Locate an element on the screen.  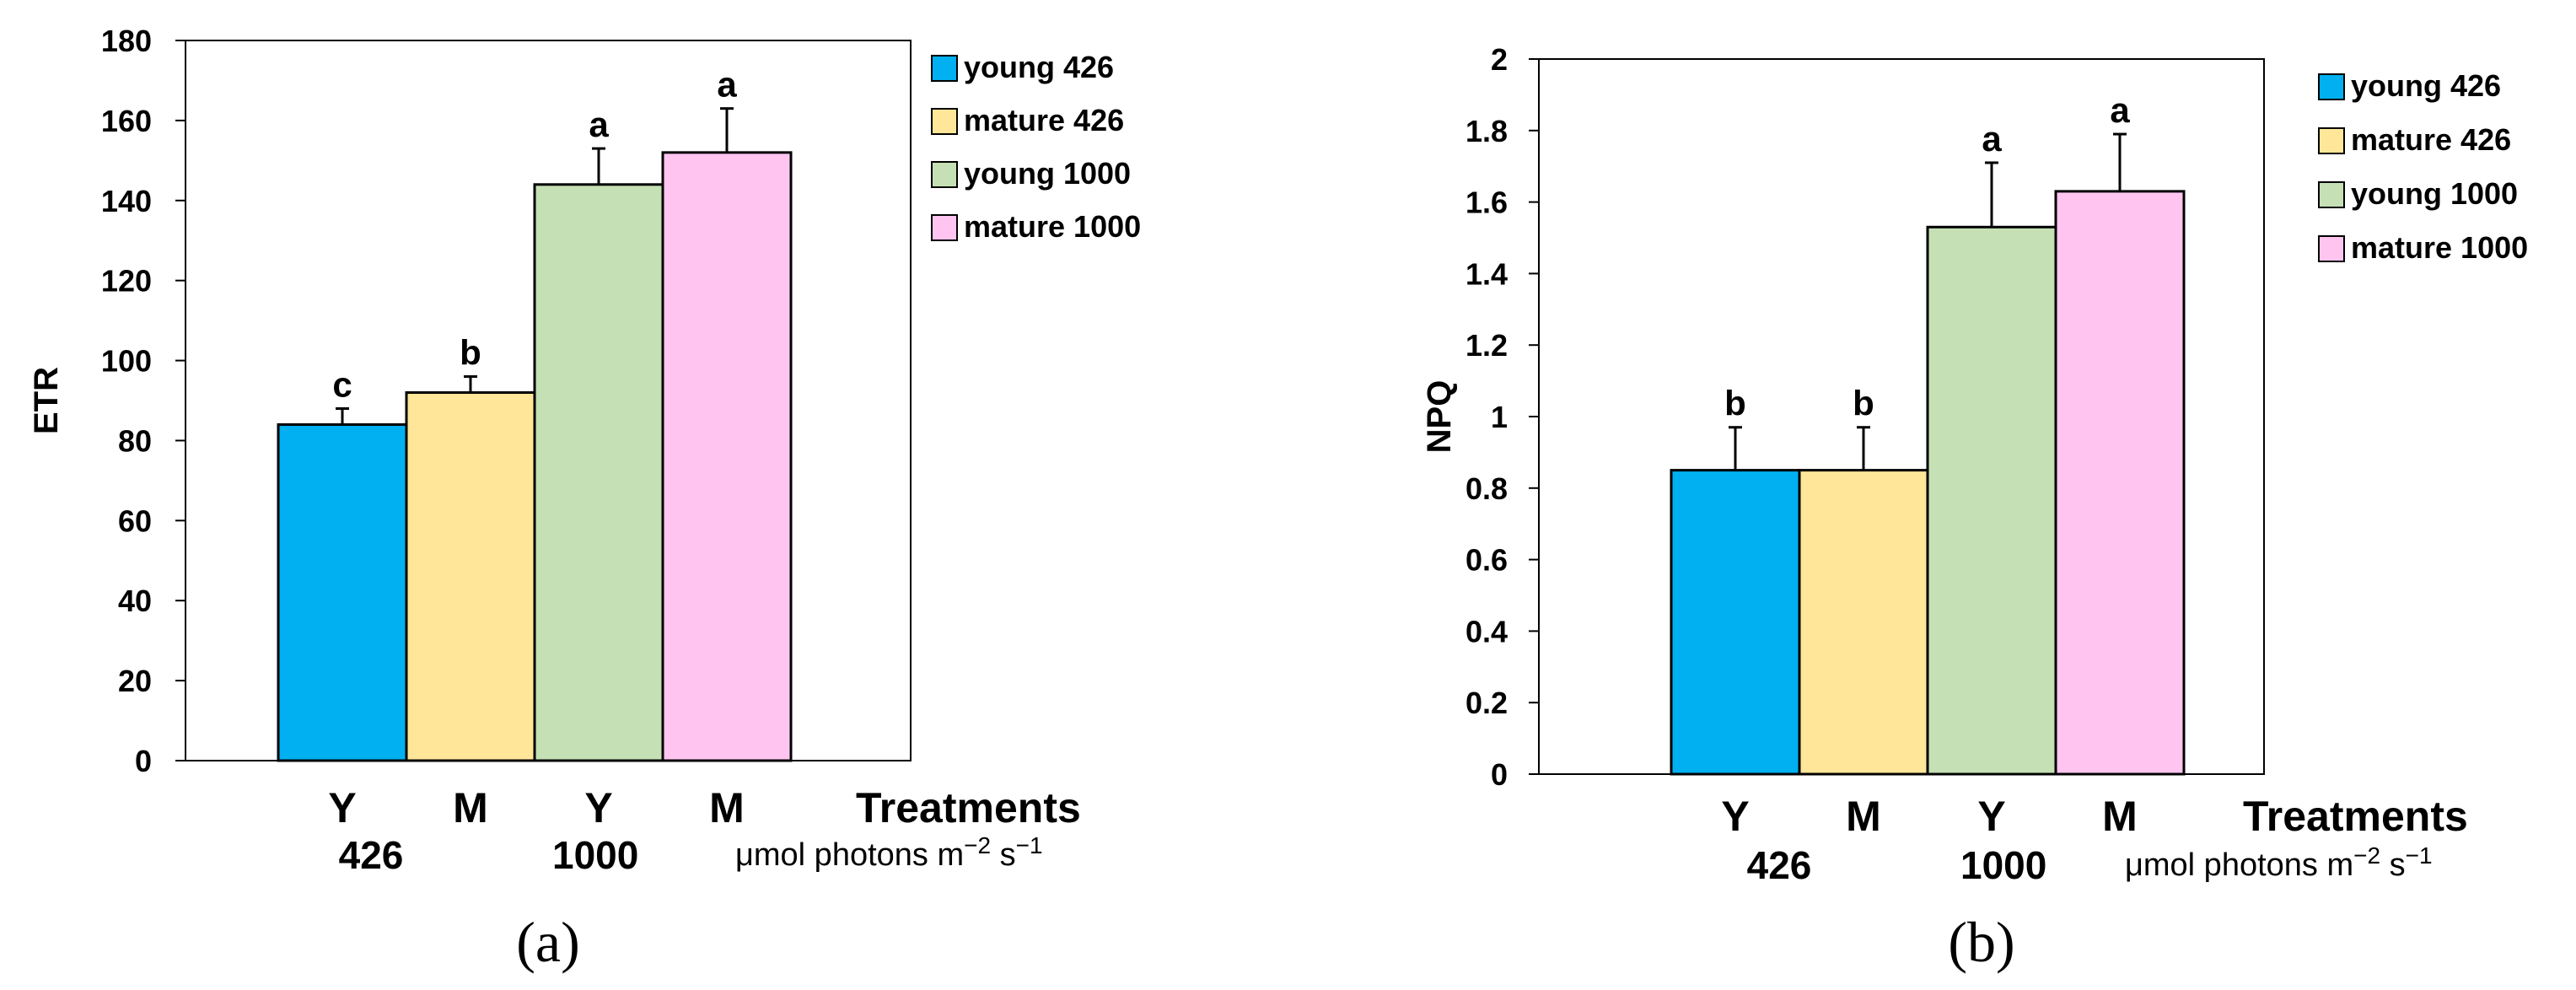
y-tick-label: 140 is located at coordinates (127, 201).